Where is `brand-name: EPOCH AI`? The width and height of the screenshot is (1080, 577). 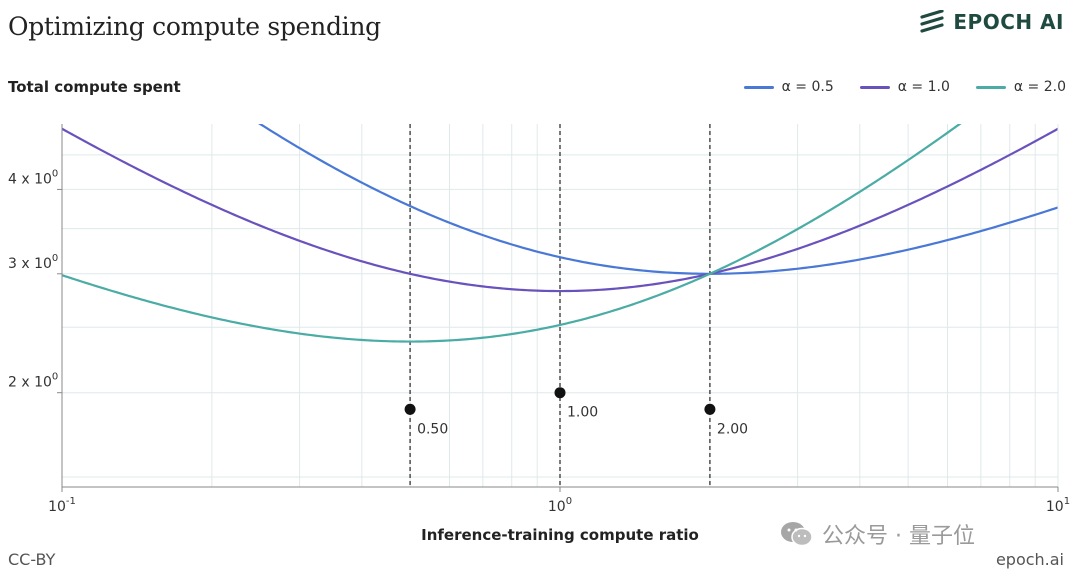 brand-name: EPOCH AI is located at coordinates (1008, 22).